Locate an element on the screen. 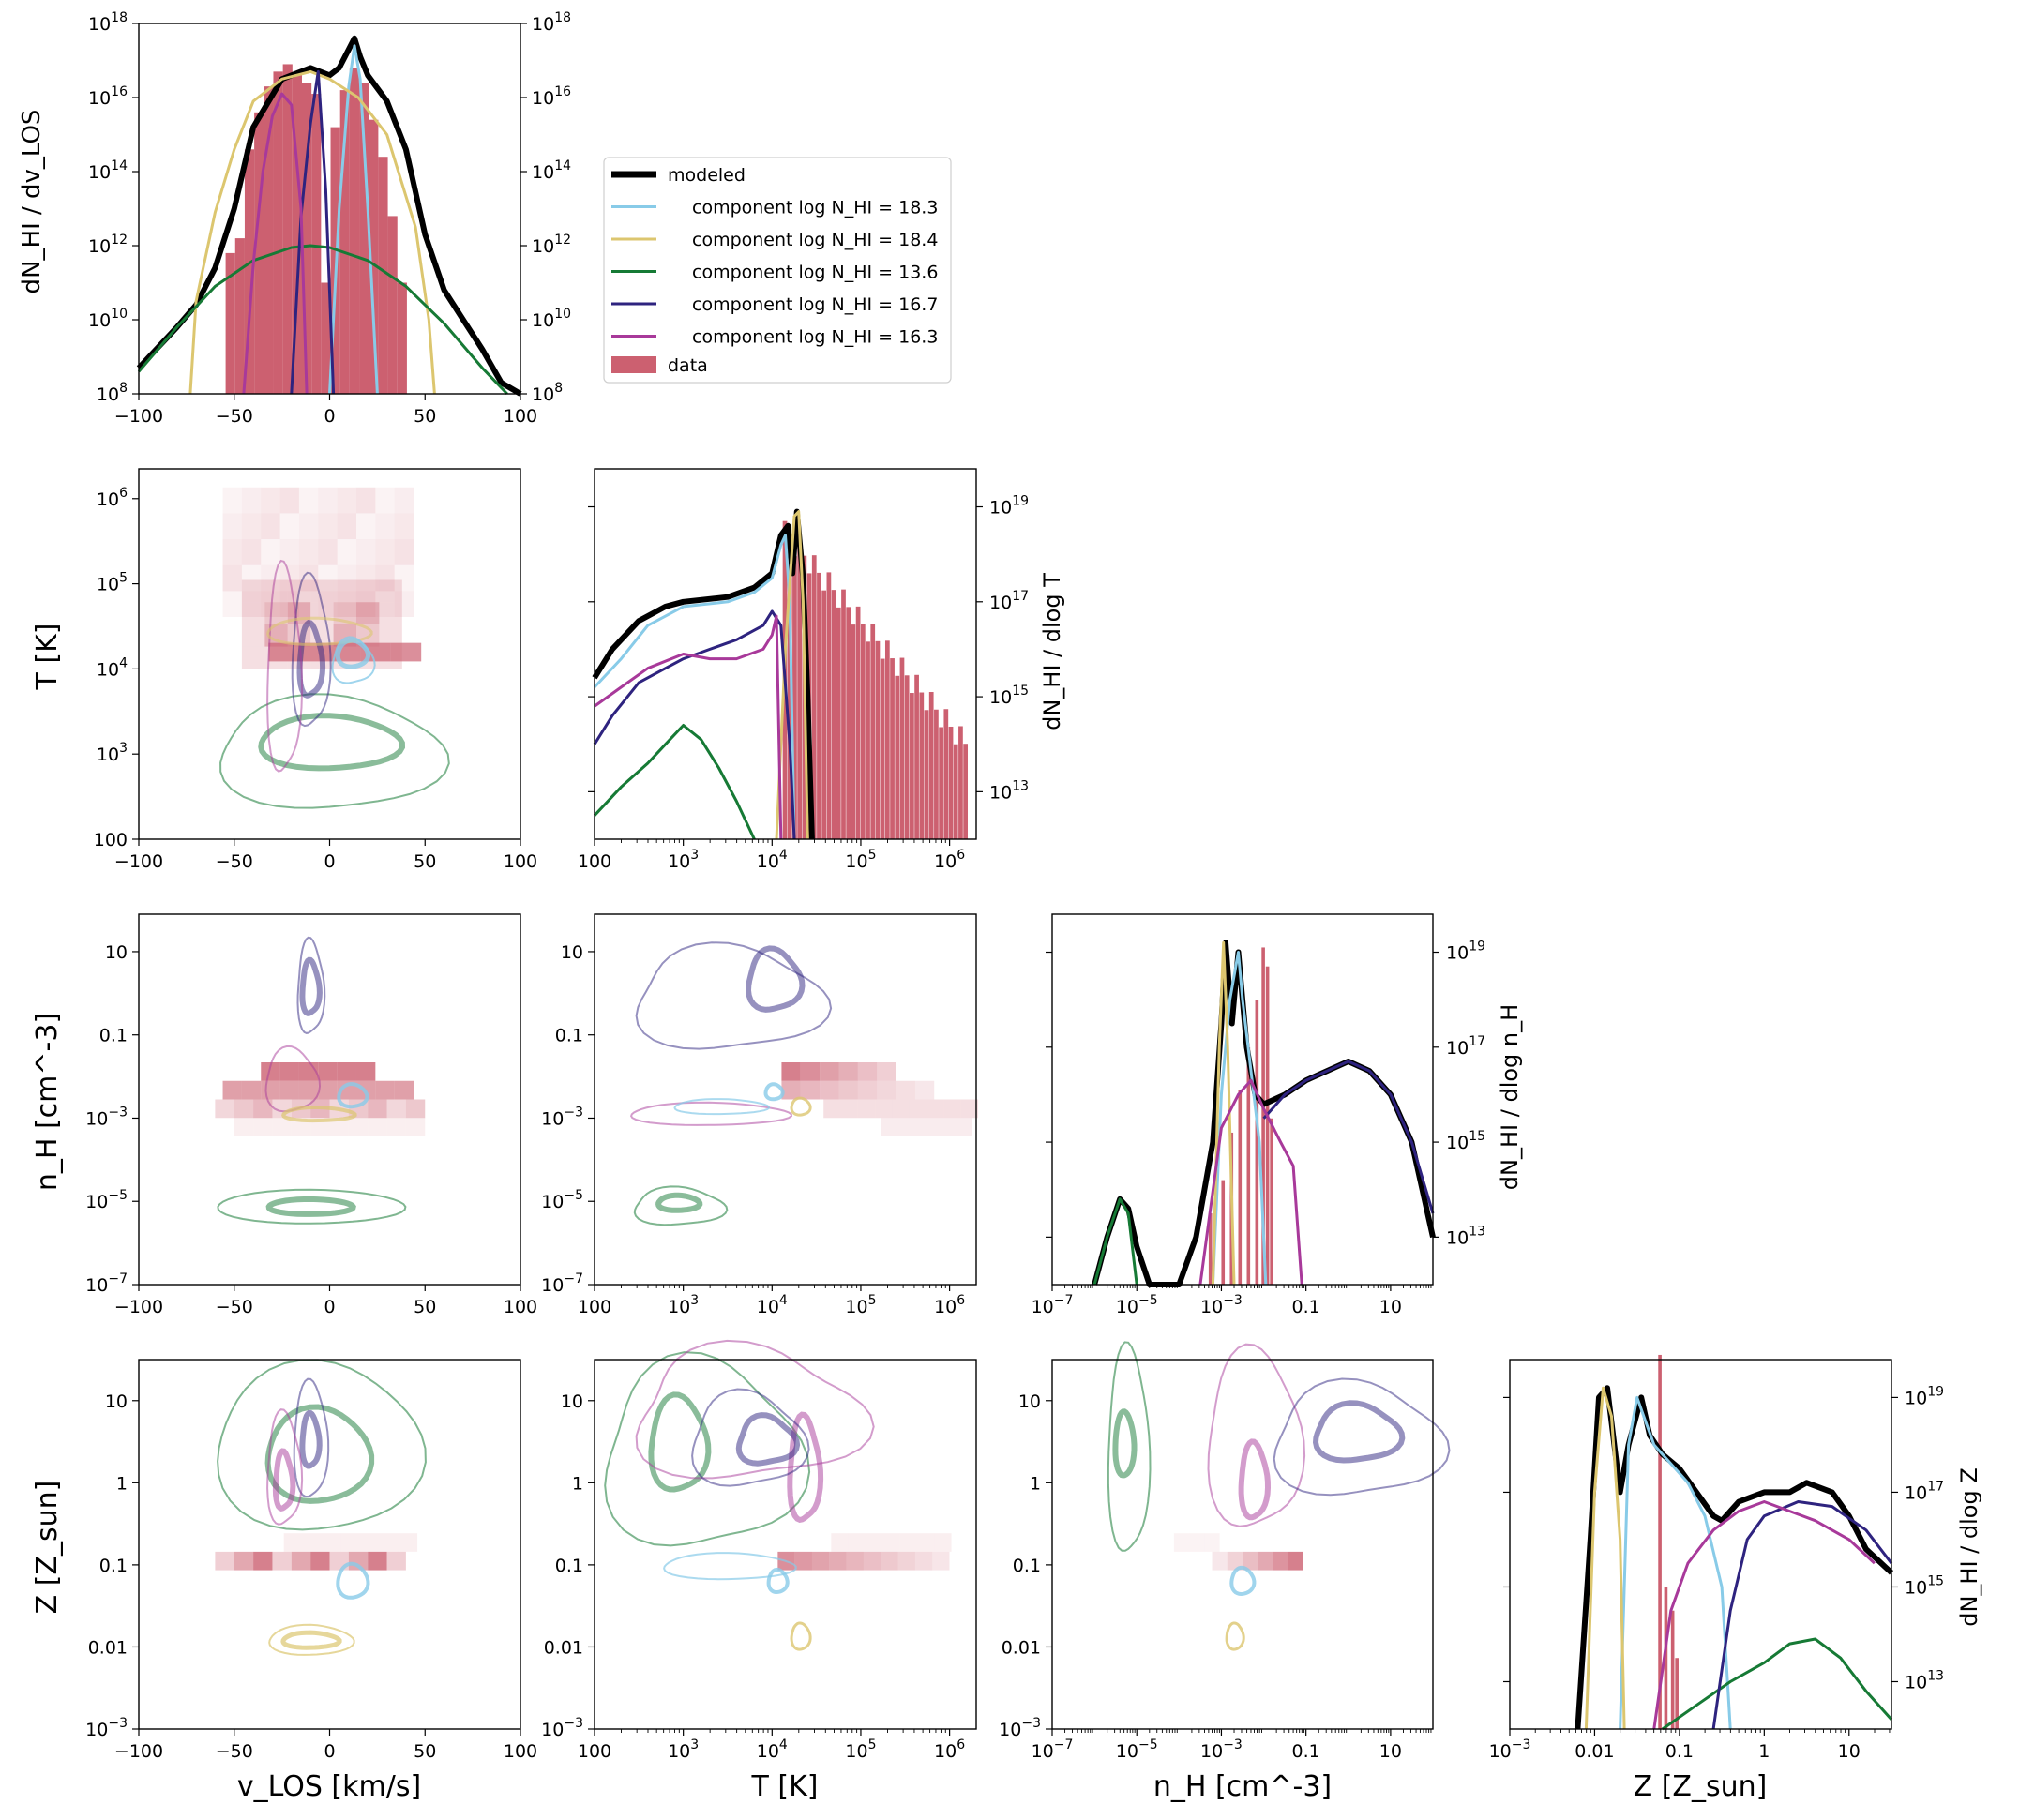  T-histogram-xtick-label: 10⁵ is located at coordinates (860, 860).